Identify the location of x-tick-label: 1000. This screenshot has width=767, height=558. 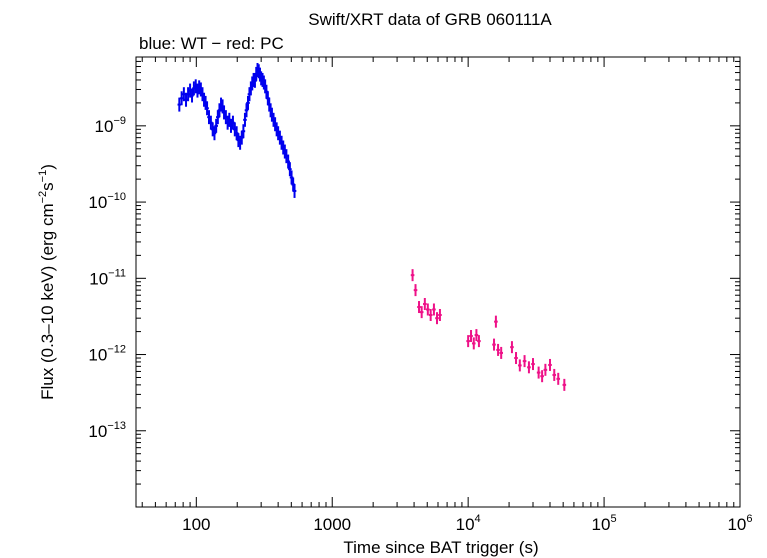
(332, 524).